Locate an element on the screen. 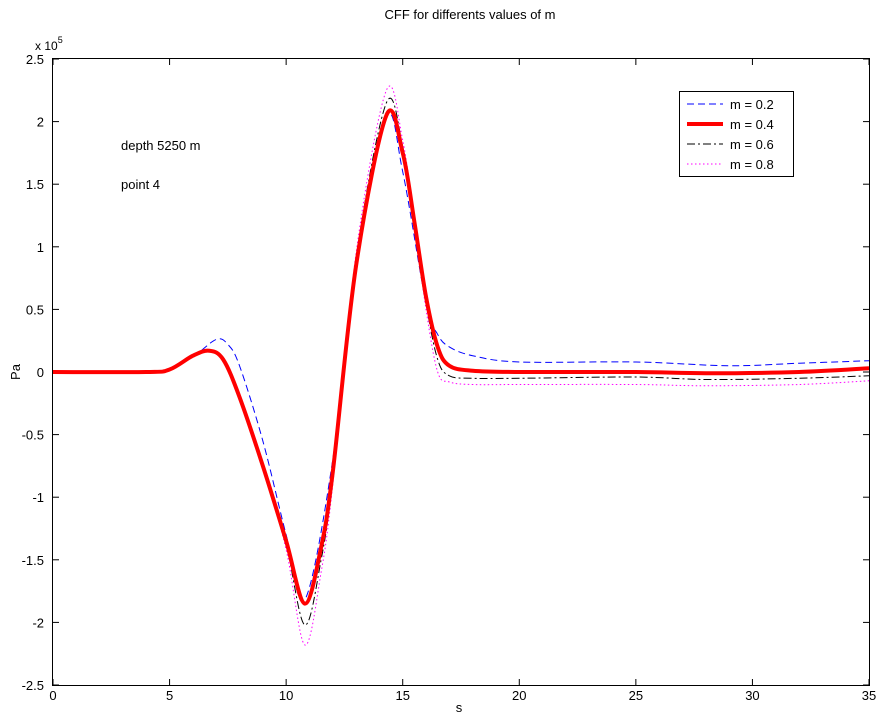 The width and height of the screenshot is (882, 715). legend-box is located at coordinates (736, 134).